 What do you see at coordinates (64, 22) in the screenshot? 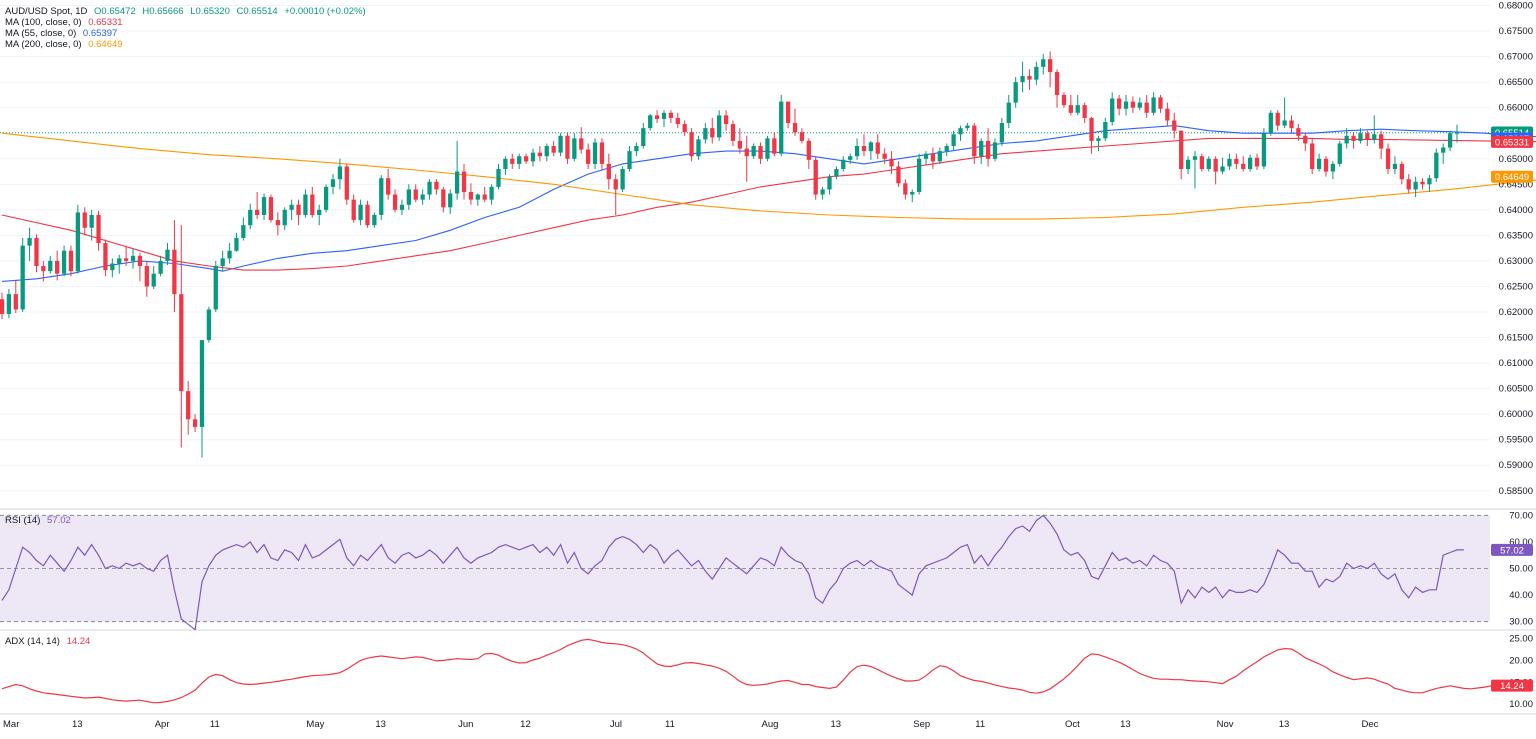
I see `ma100-legend: MA (100, close, 0) 0.65331` at bounding box center [64, 22].